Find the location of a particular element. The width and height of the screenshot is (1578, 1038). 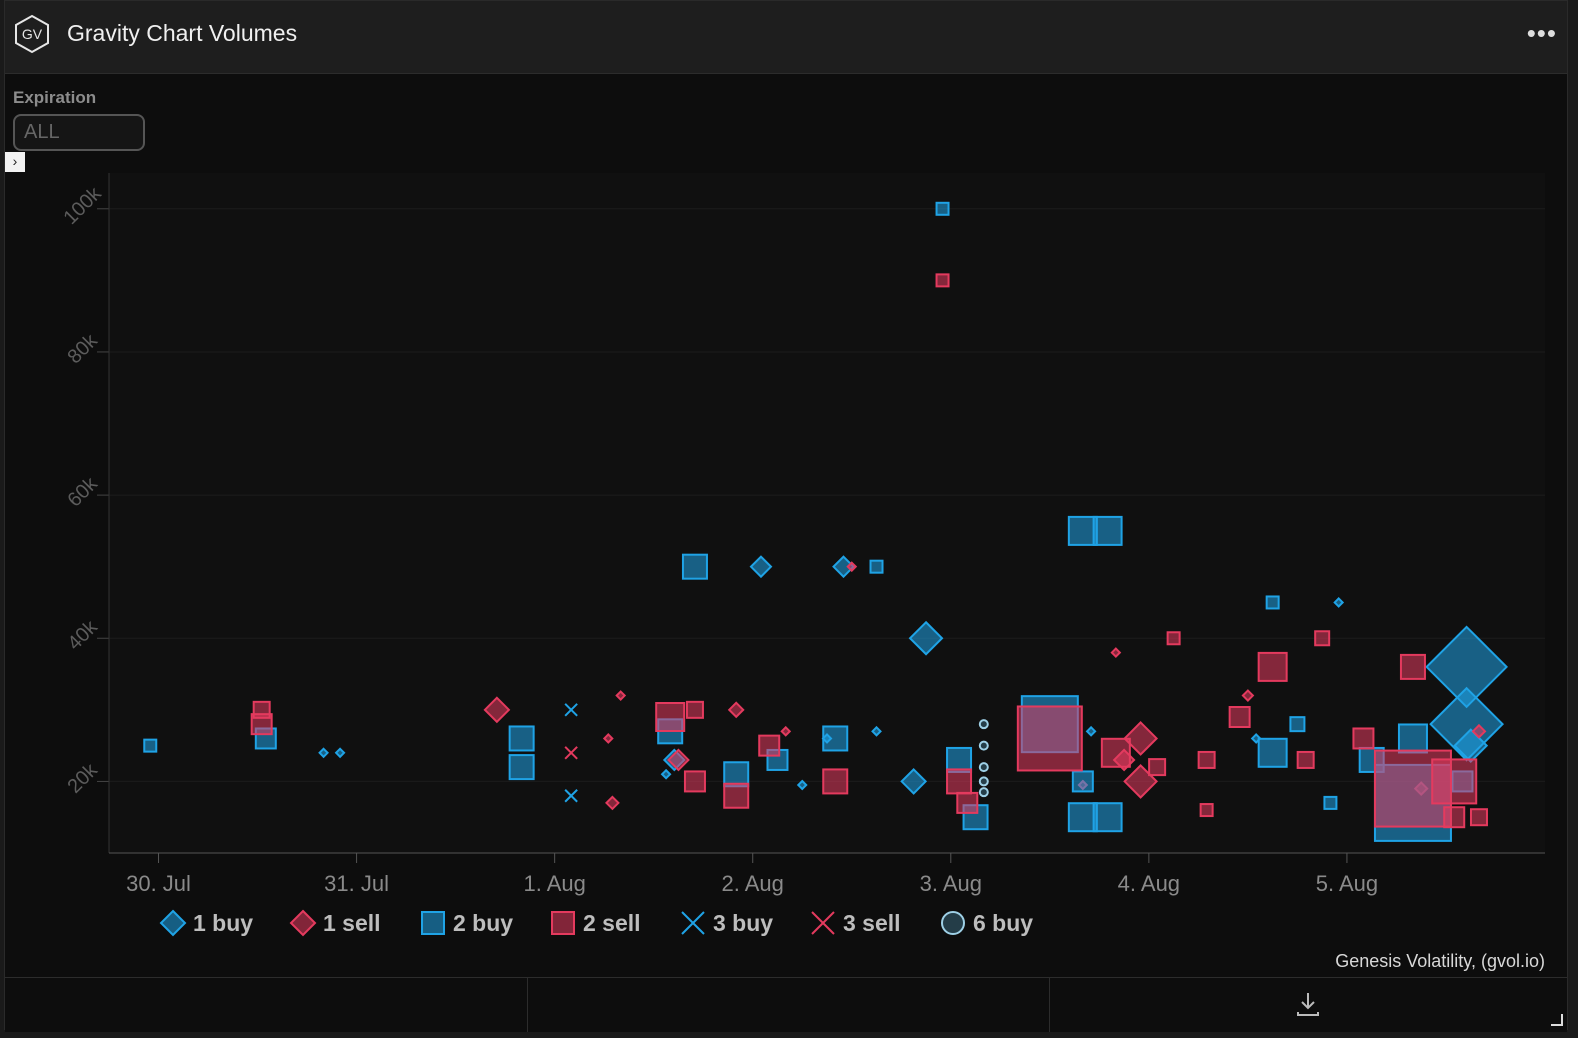

legend-item-1-sell: 1 sell is located at coordinates (335, 923).